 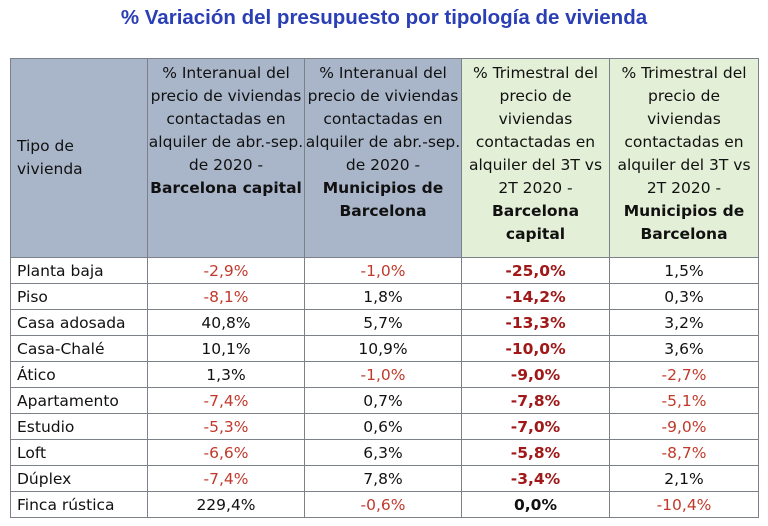 What do you see at coordinates (79, 270) in the screenshot?
I see `row-label: Planta baja` at bounding box center [79, 270].